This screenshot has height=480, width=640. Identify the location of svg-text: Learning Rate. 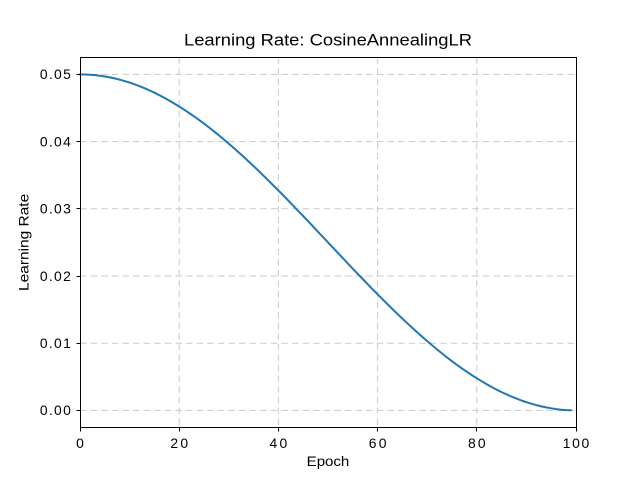
(24, 242).